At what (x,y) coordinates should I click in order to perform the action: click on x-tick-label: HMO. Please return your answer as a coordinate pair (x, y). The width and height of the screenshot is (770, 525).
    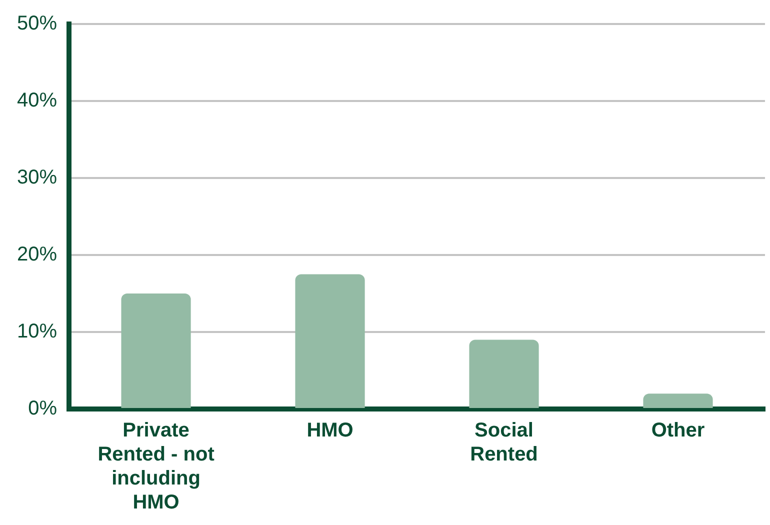
    Looking at the image, I should click on (330, 431).